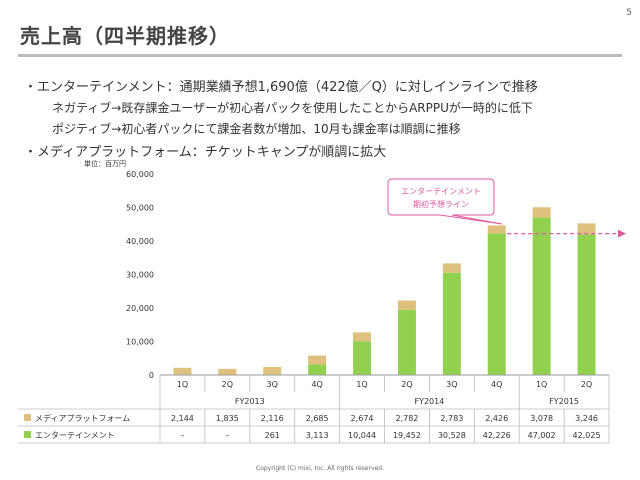  I want to click on data-label-entertainment: 19,452, so click(407, 435).